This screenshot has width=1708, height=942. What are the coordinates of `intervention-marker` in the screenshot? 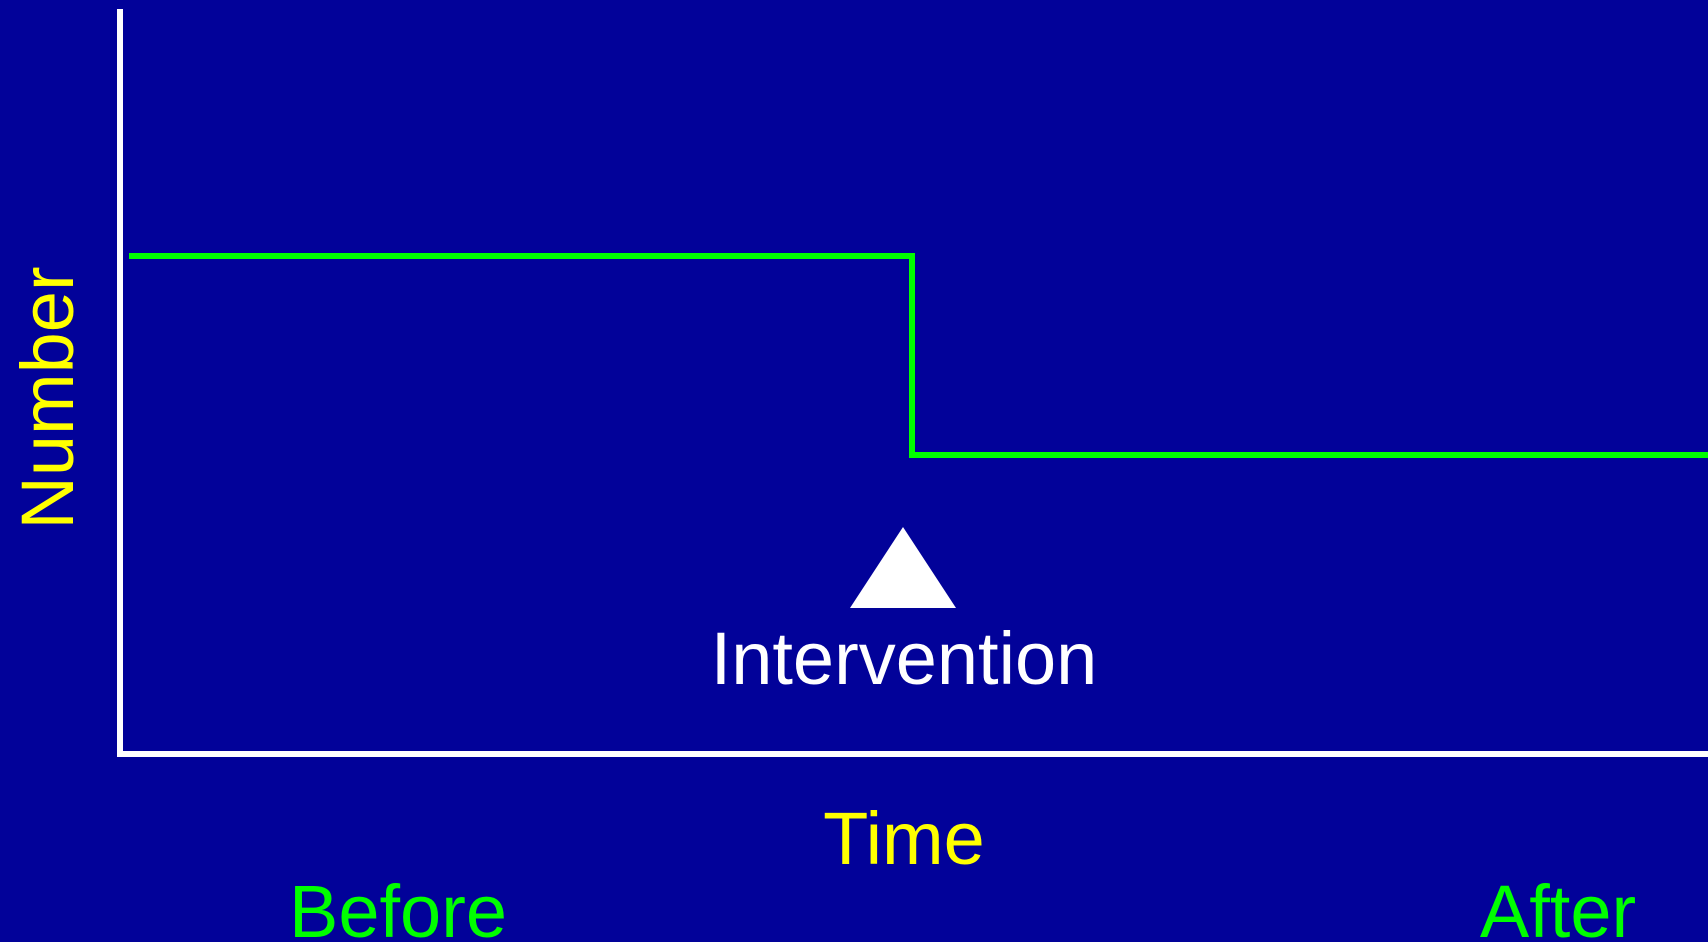 It's located at (903, 567).